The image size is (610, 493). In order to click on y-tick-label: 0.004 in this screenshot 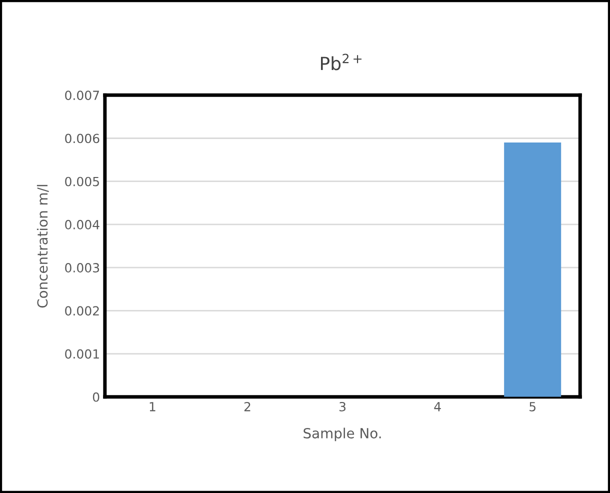, I will do `click(82, 225)`.